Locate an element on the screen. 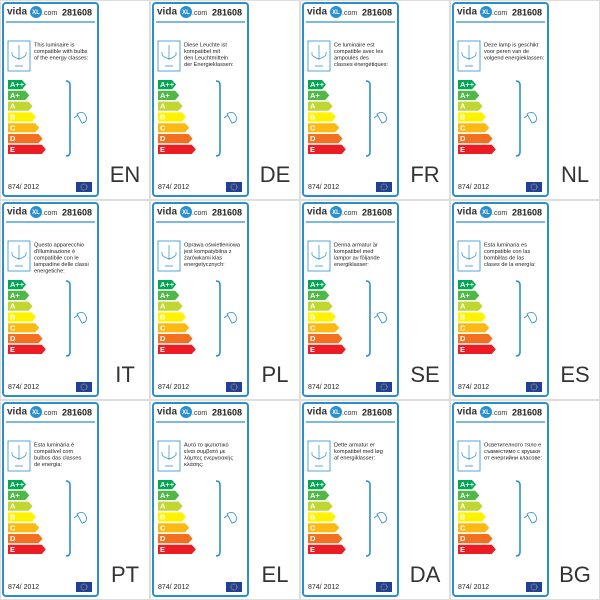  description-line: energiklasser: is located at coordinates (351, 265).